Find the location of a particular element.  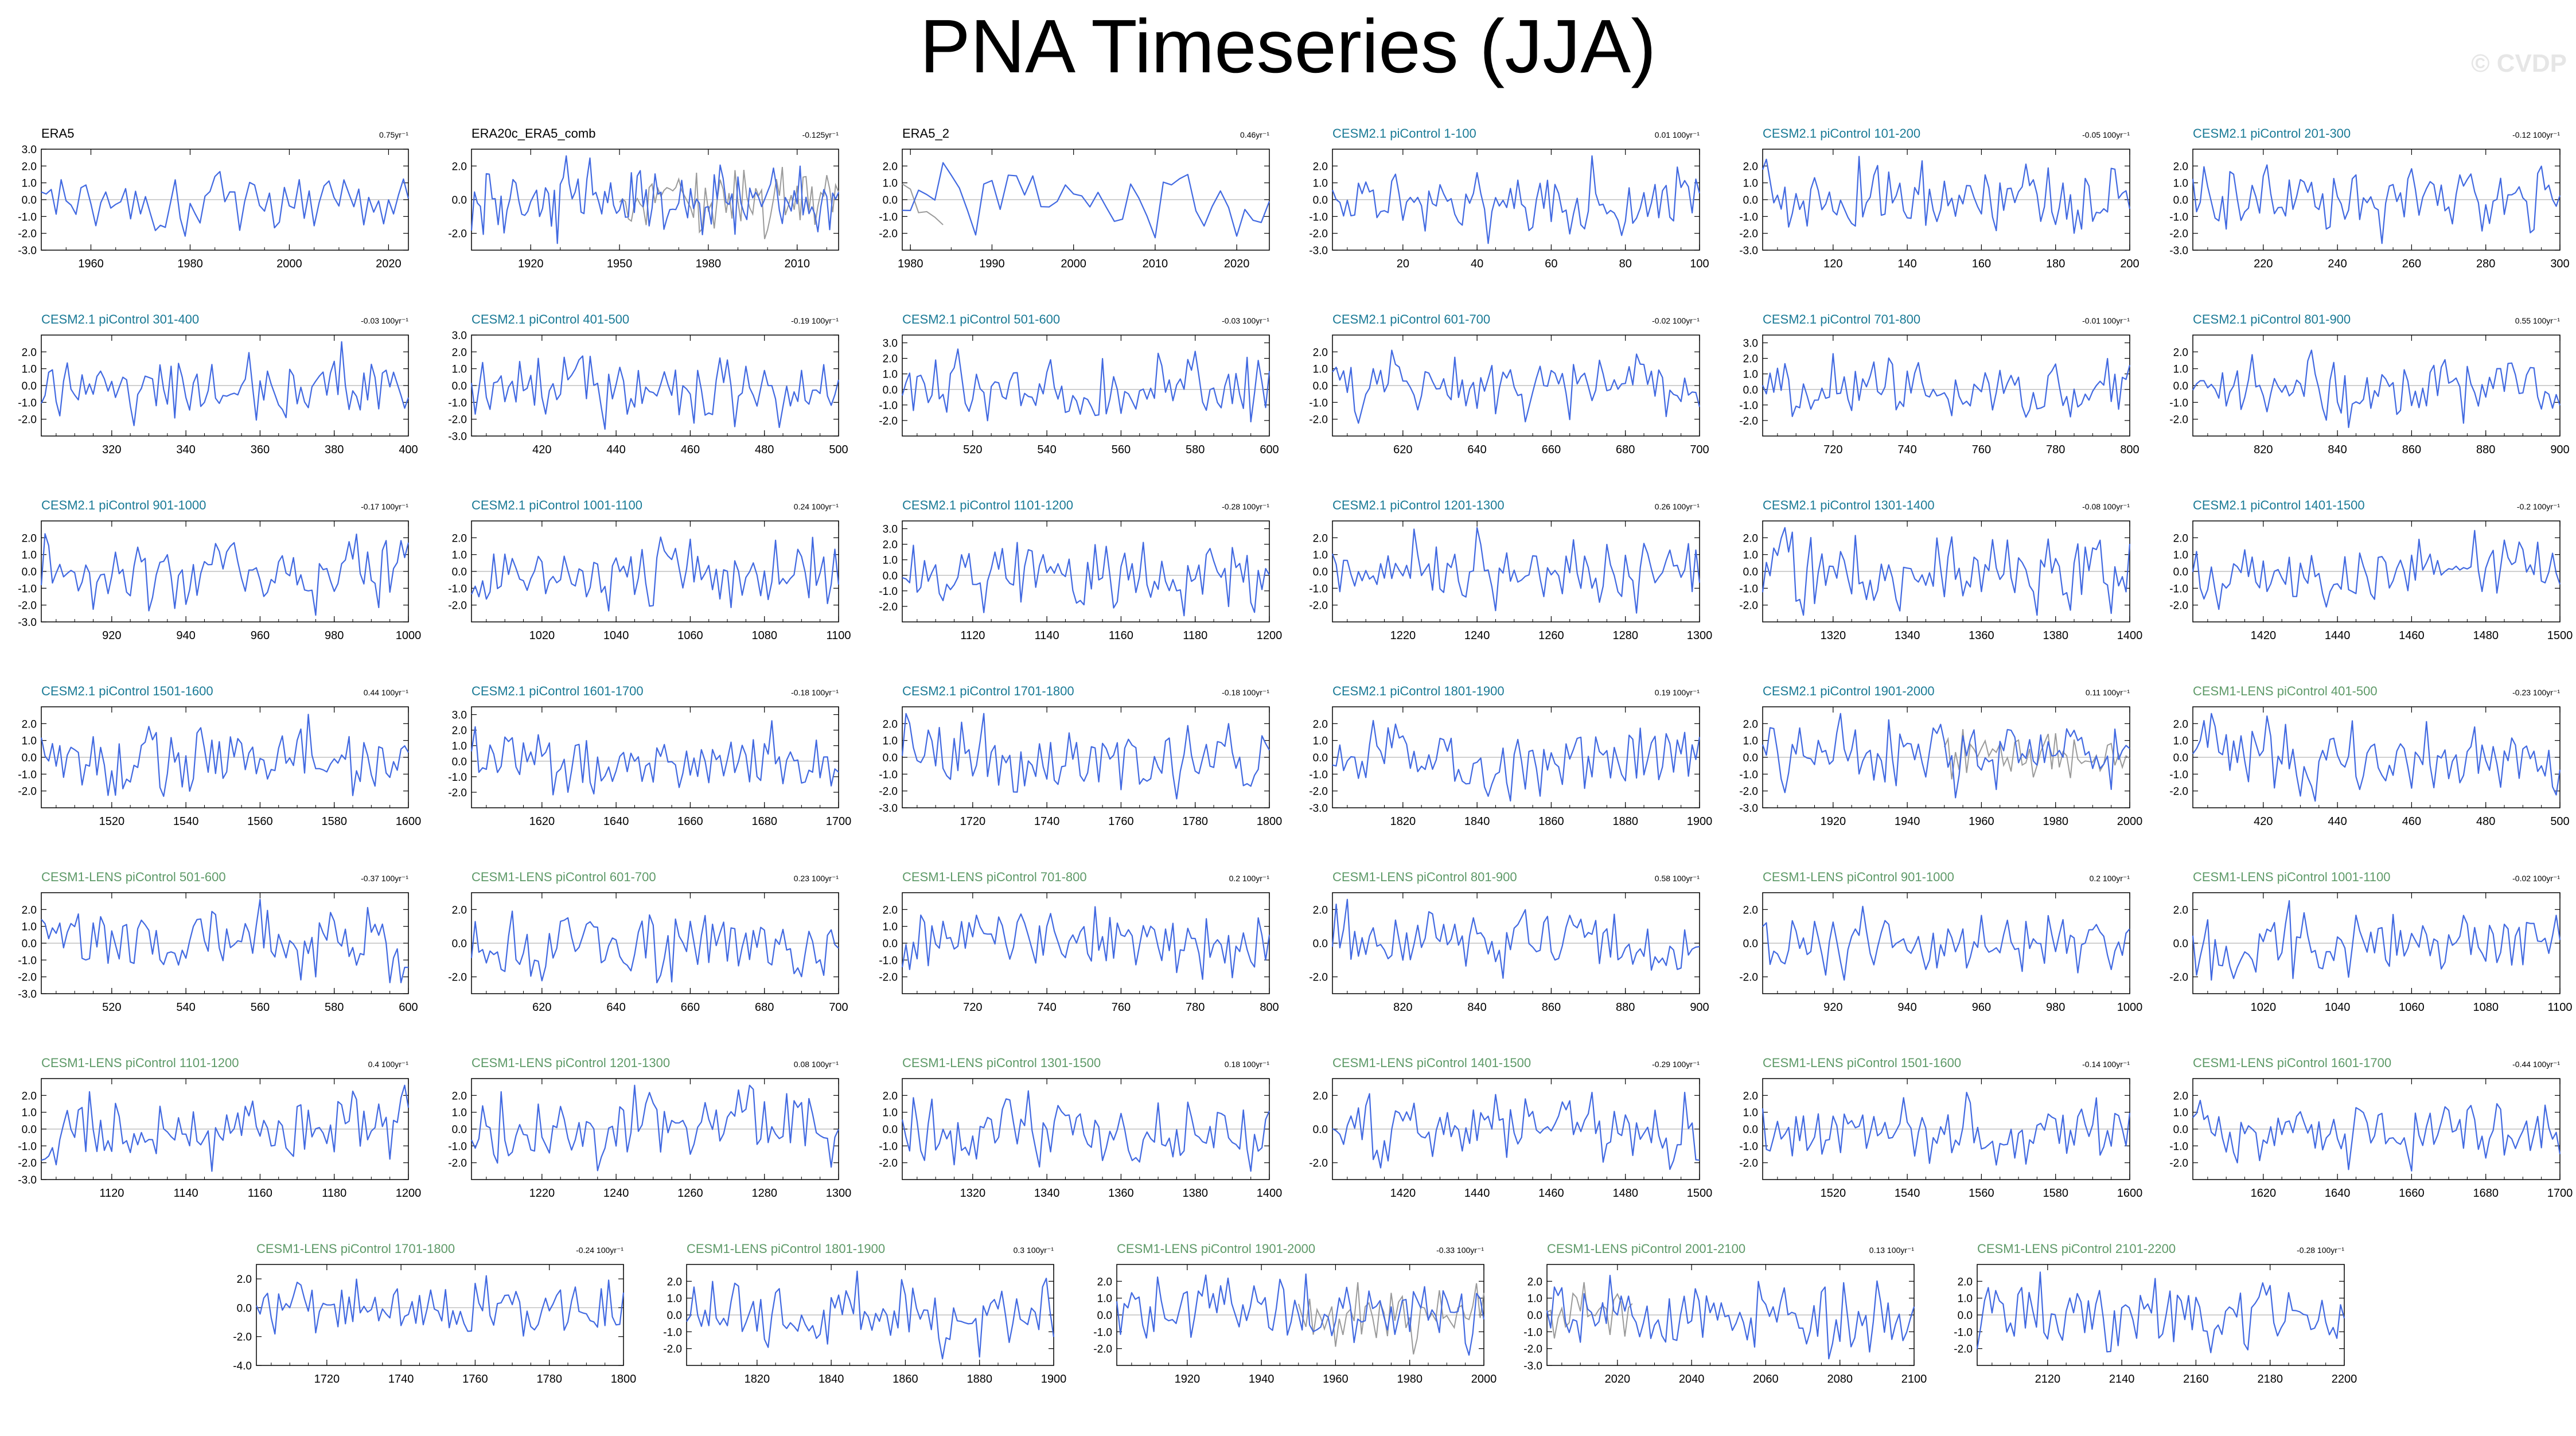

x-tick-label: 1560 is located at coordinates (1981, 1194).